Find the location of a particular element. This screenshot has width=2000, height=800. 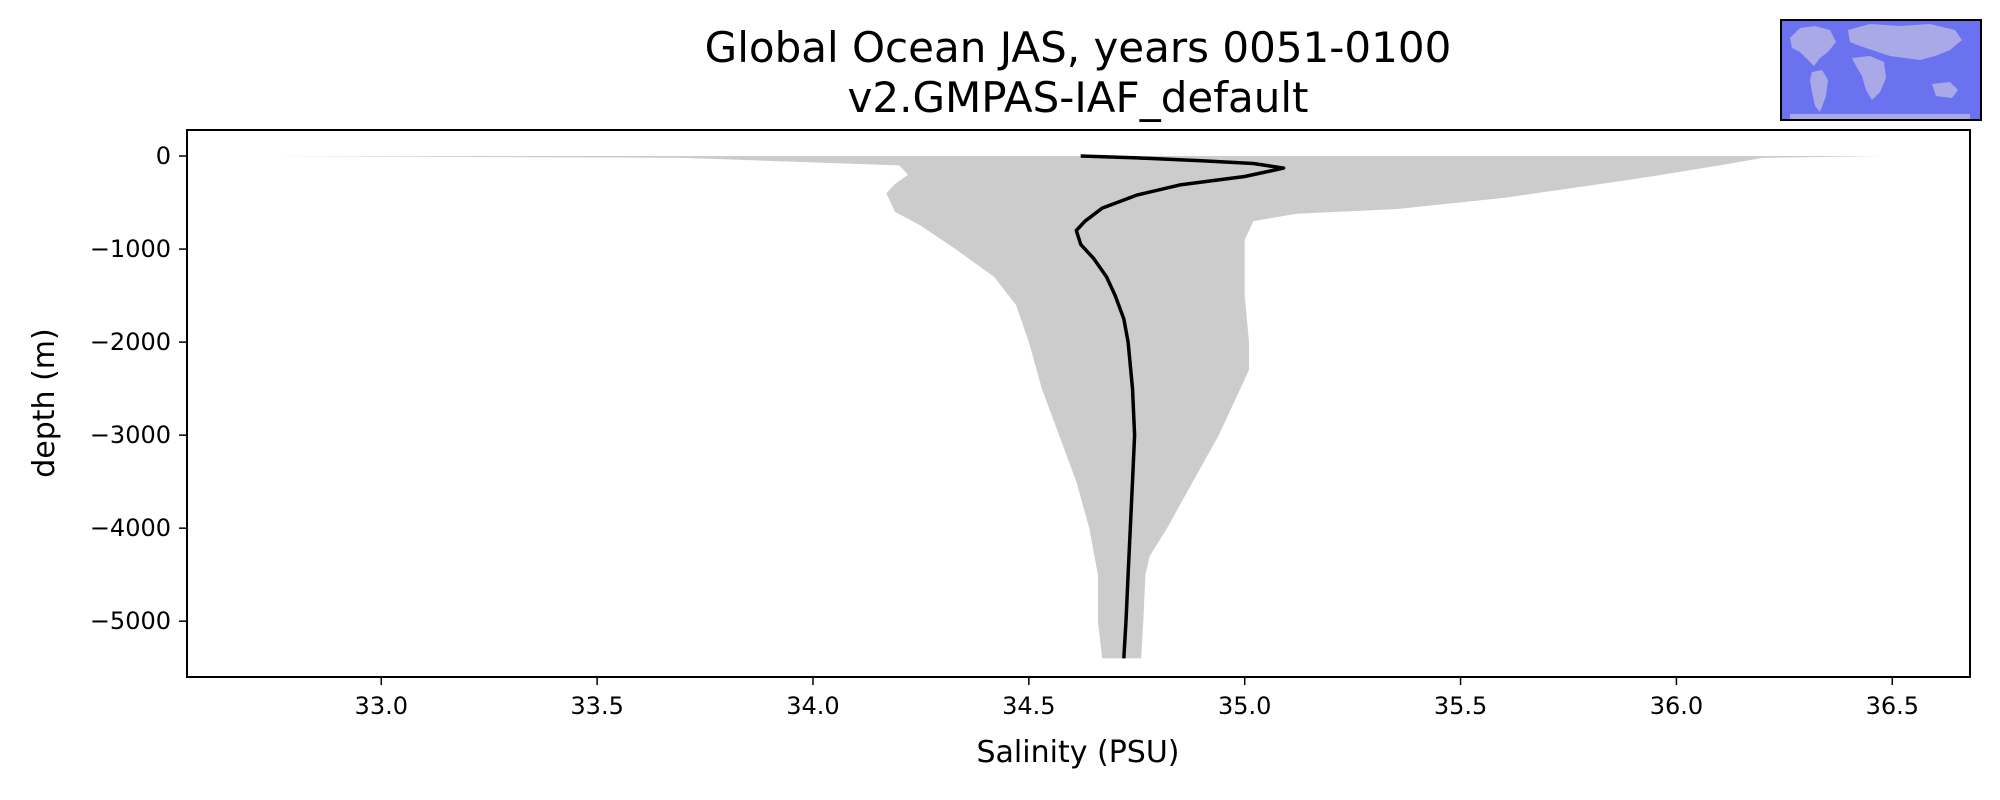

x-tick-label: 36.0 is located at coordinates (1676, 706).